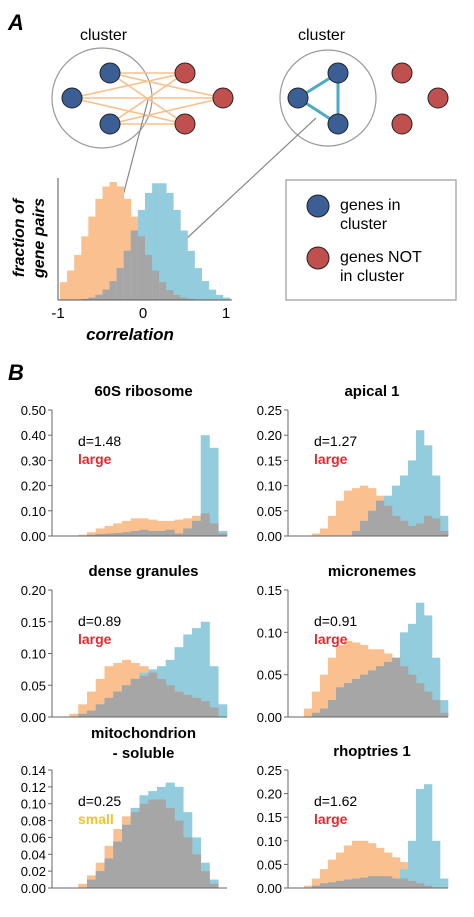 Image resolution: width=474 pixels, height=917 pixels. What do you see at coordinates (99, 621) in the screenshot?
I see `effect-size: d=0.89` at bounding box center [99, 621].